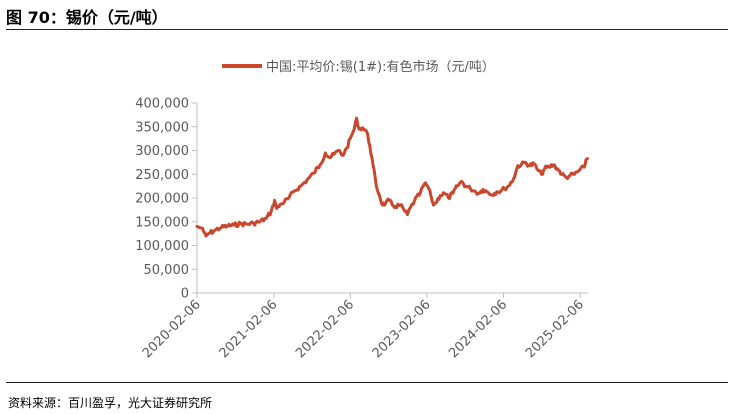  Describe the element at coordinates (367, 29) in the screenshot. I see `title-rule` at that location.